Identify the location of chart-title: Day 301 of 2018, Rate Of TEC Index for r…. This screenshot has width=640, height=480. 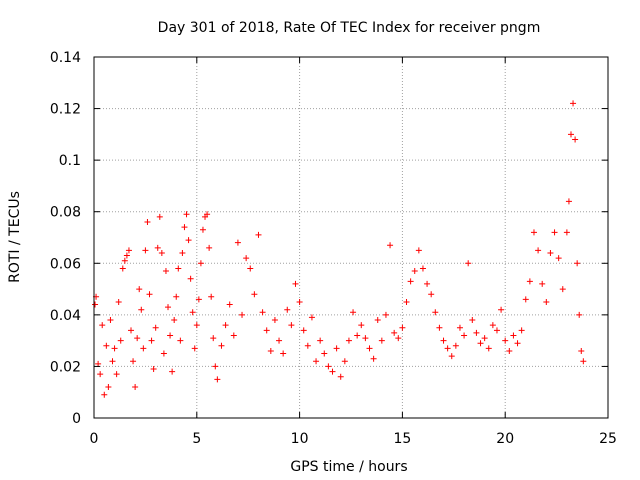
(349, 28).